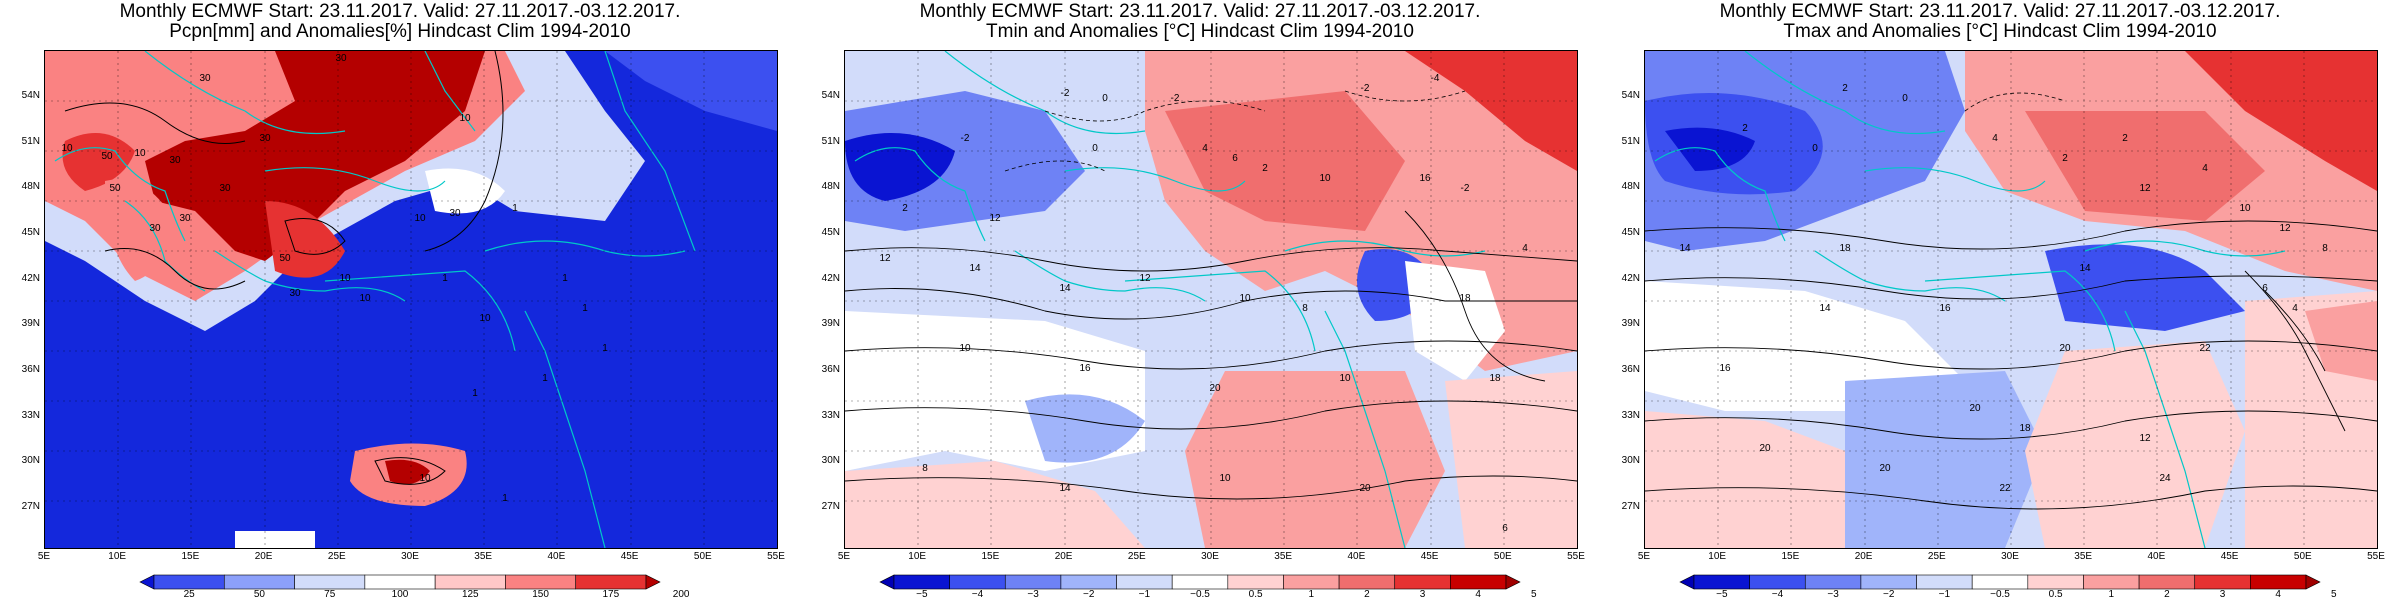 The width and height of the screenshot is (2400, 600). I want to click on colorbar-label: 3, so click(2222, 594).